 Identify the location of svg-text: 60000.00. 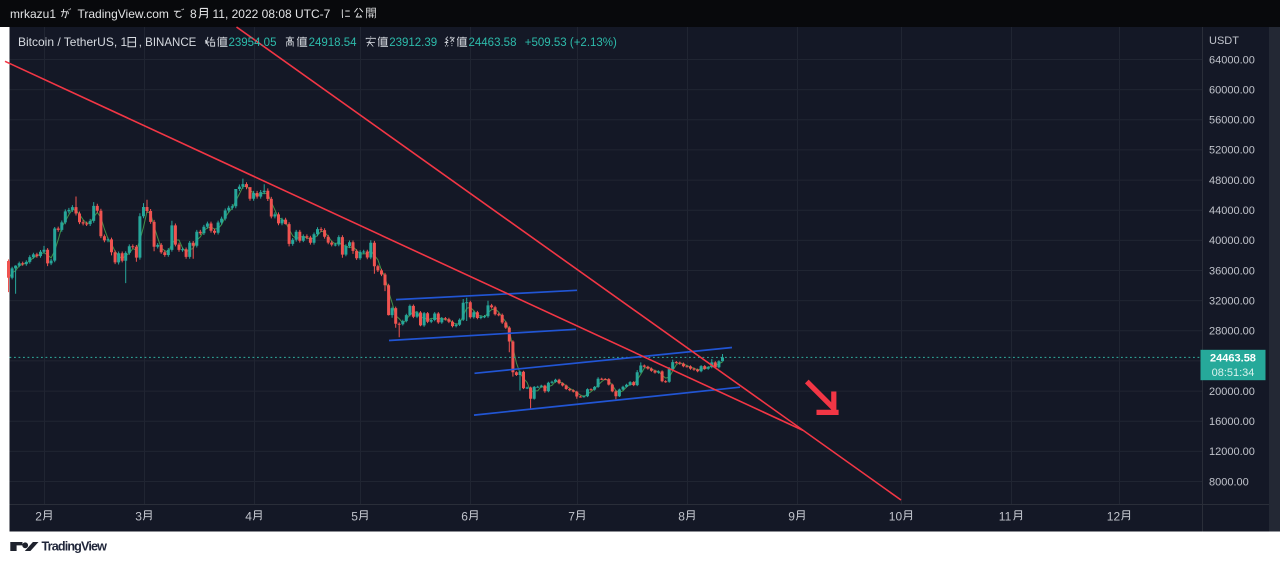
(1232, 90).